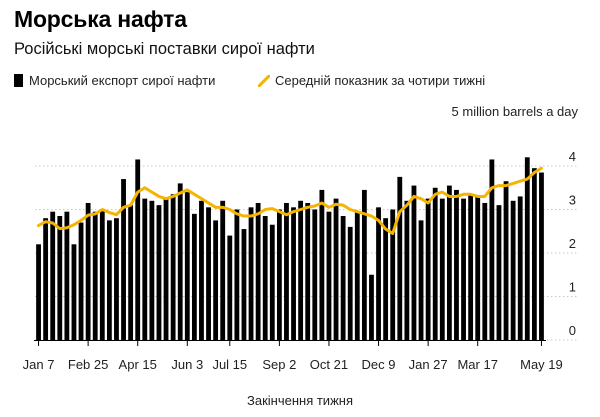 The height and width of the screenshot is (417, 600). What do you see at coordinates (428, 364) in the screenshot?
I see `x-tick-label-55: Jan 27` at bounding box center [428, 364].